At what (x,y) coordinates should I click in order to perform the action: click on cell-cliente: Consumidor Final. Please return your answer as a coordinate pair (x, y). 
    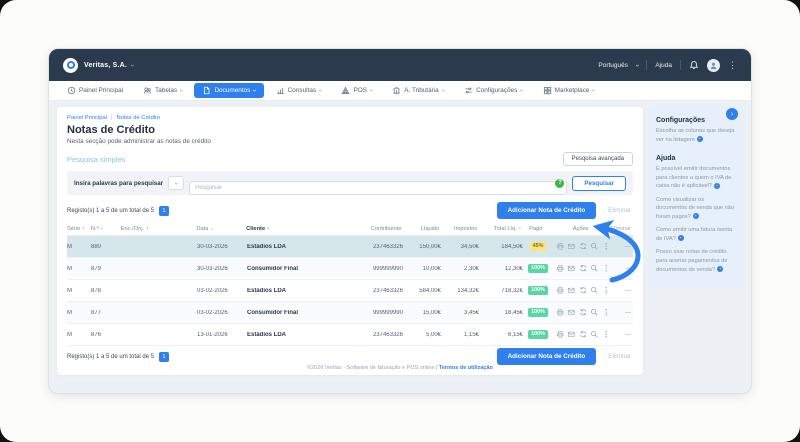
    Looking at the image, I should click on (272, 312).